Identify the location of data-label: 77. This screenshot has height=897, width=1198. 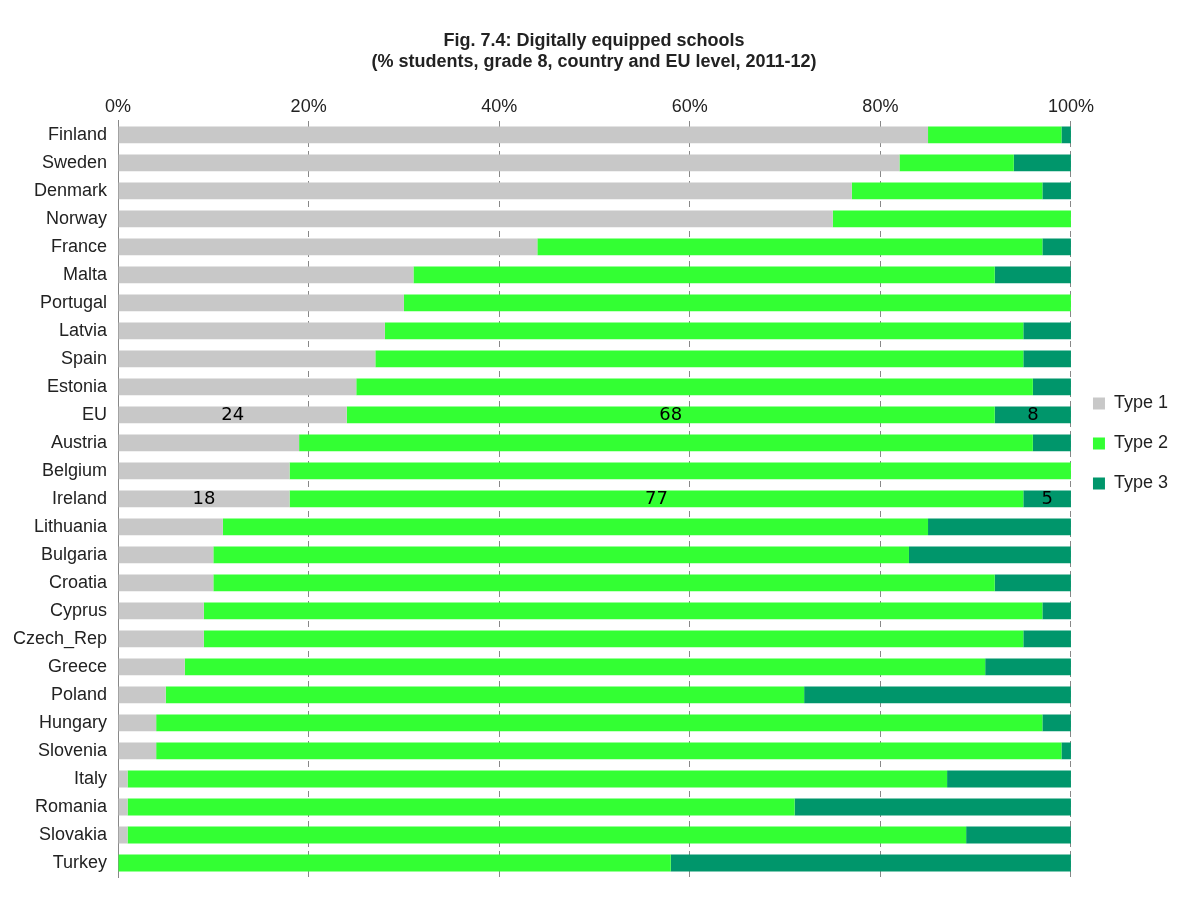
(656, 497).